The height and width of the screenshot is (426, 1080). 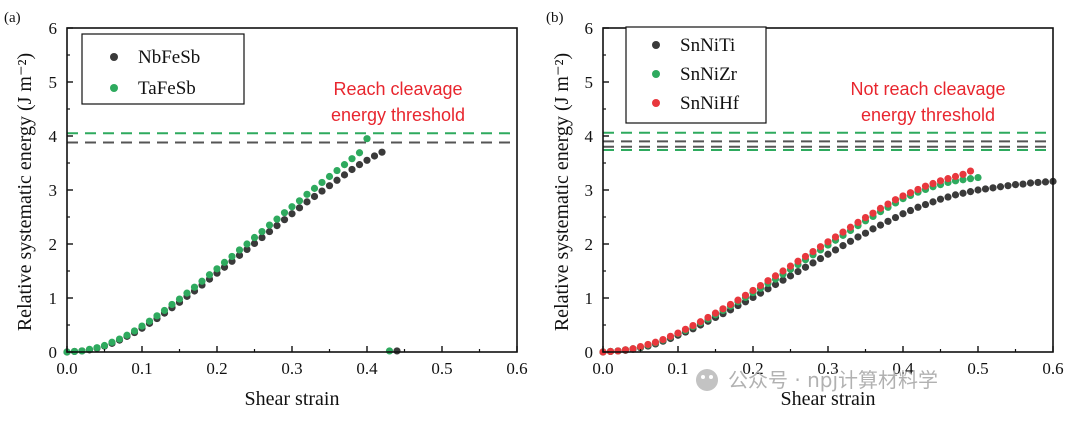 I want to click on wechat-icon-eye-left, so click(x=703, y=377).